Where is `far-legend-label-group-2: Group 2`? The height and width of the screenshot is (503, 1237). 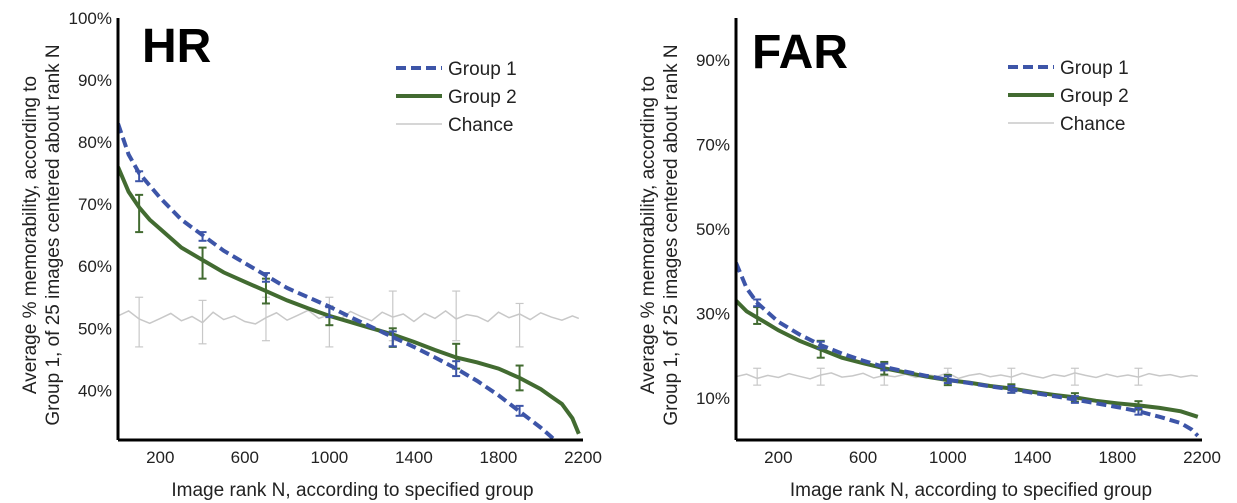 far-legend-label-group-2: Group 2 is located at coordinates (1094, 96).